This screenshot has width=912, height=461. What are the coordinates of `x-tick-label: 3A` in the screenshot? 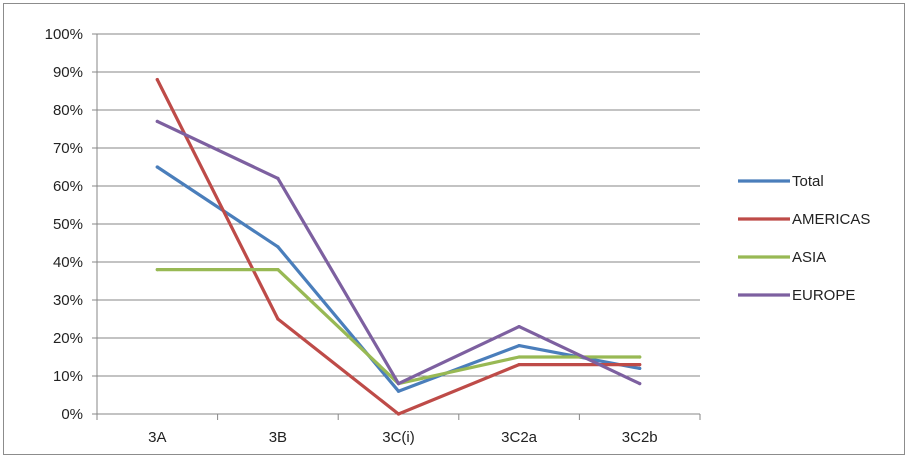 It's located at (157, 437).